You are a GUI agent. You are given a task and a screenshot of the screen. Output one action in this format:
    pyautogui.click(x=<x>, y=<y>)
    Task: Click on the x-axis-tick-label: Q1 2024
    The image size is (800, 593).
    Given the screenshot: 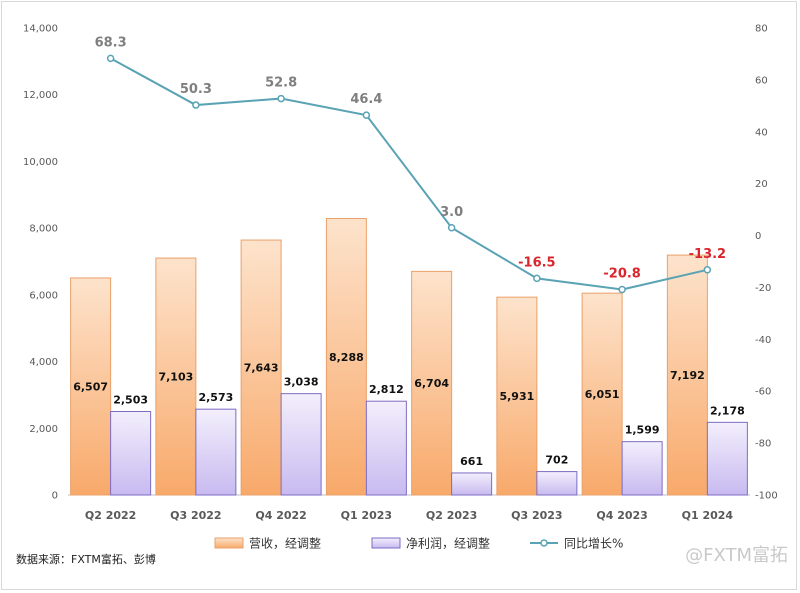 What is the action you would take?
    pyautogui.click(x=708, y=515)
    